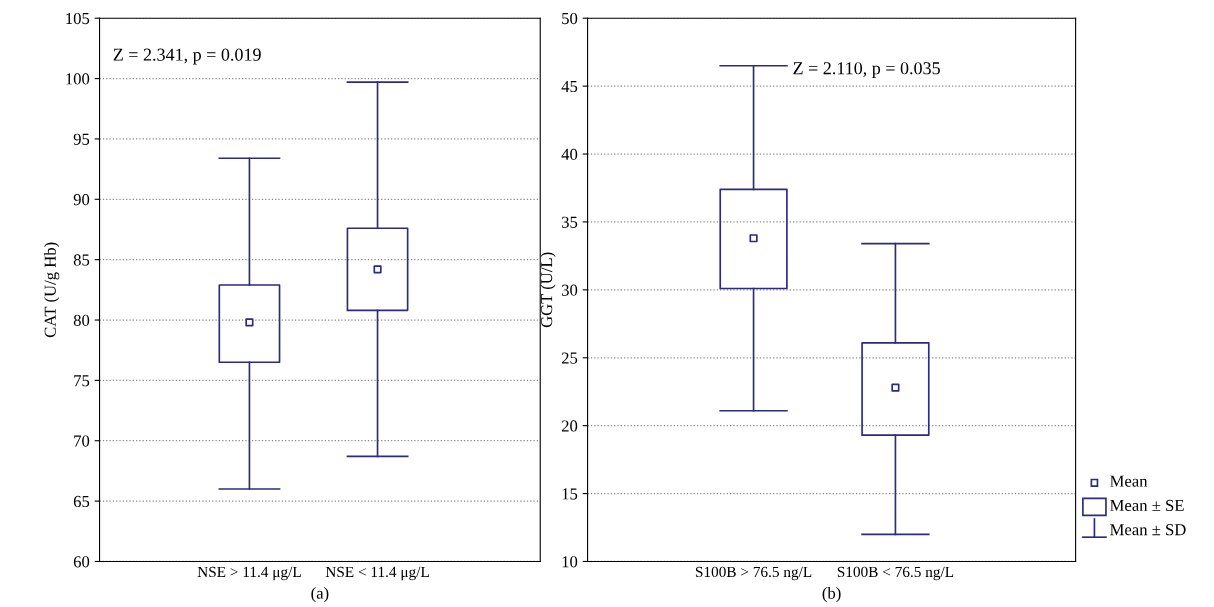  What do you see at coordinates (81, 320) in the screenshot?
I see `y-tick-label: 80` at bounding box center [81, 320].